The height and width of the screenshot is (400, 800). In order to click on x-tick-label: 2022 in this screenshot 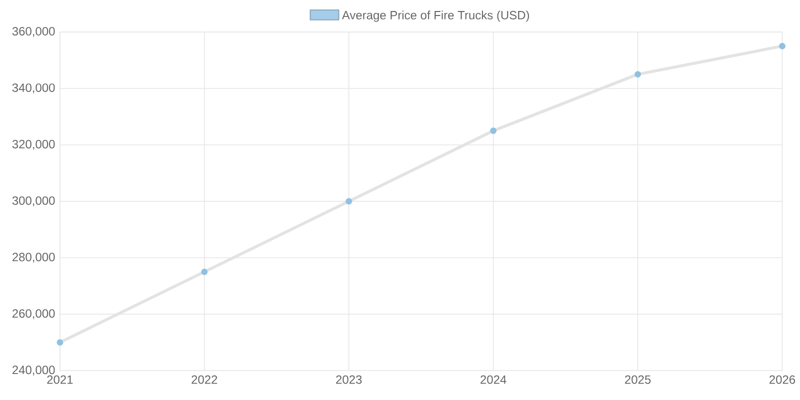, I will do `click(205, 380)`.